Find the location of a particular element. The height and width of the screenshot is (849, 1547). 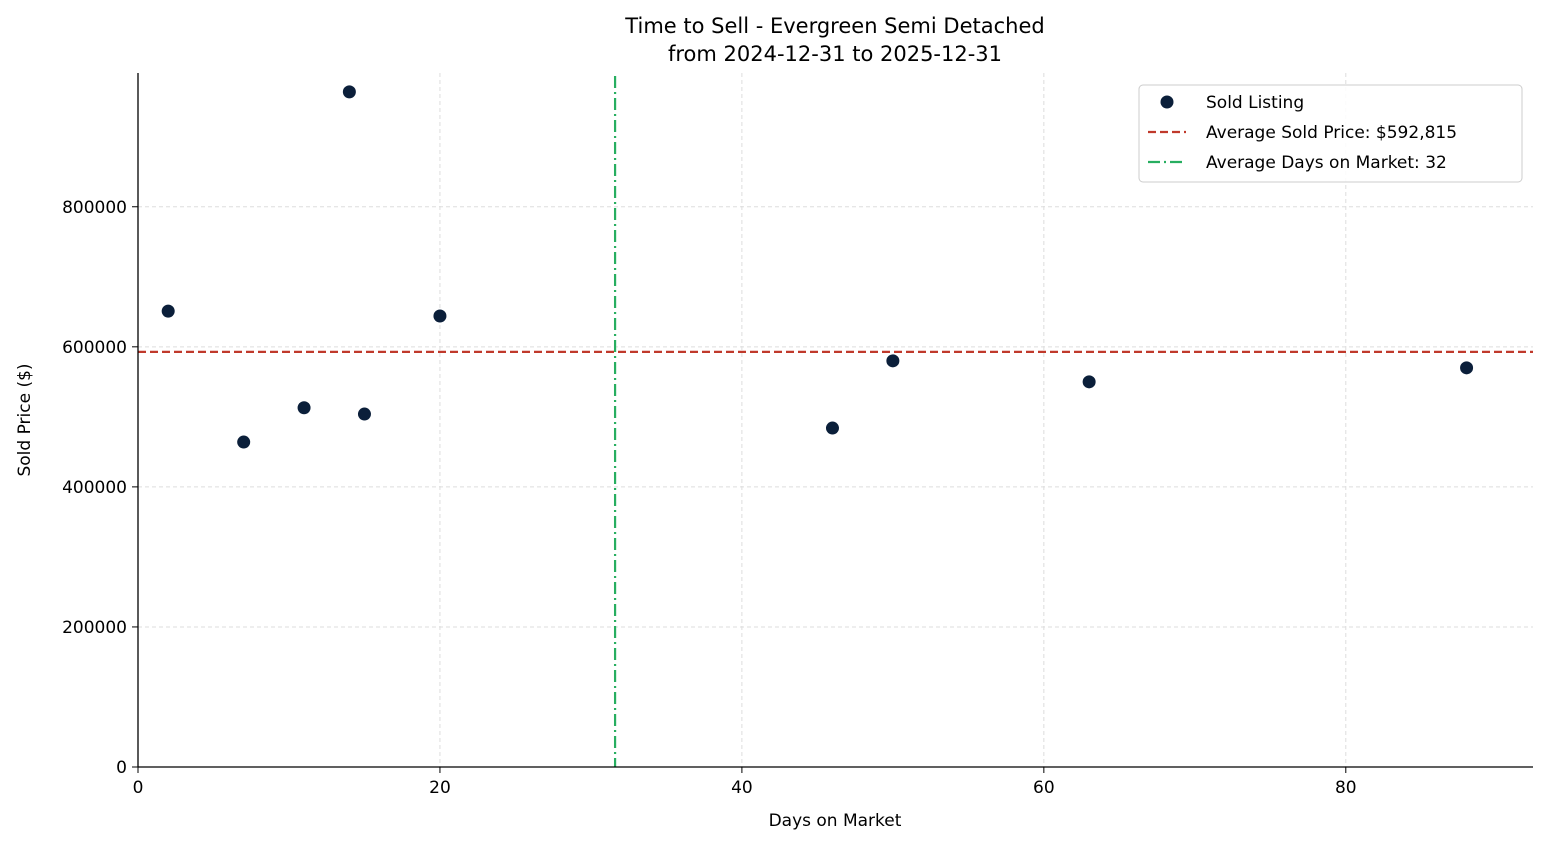

x-tick-label: 0 is located at coordinates (138, 788).